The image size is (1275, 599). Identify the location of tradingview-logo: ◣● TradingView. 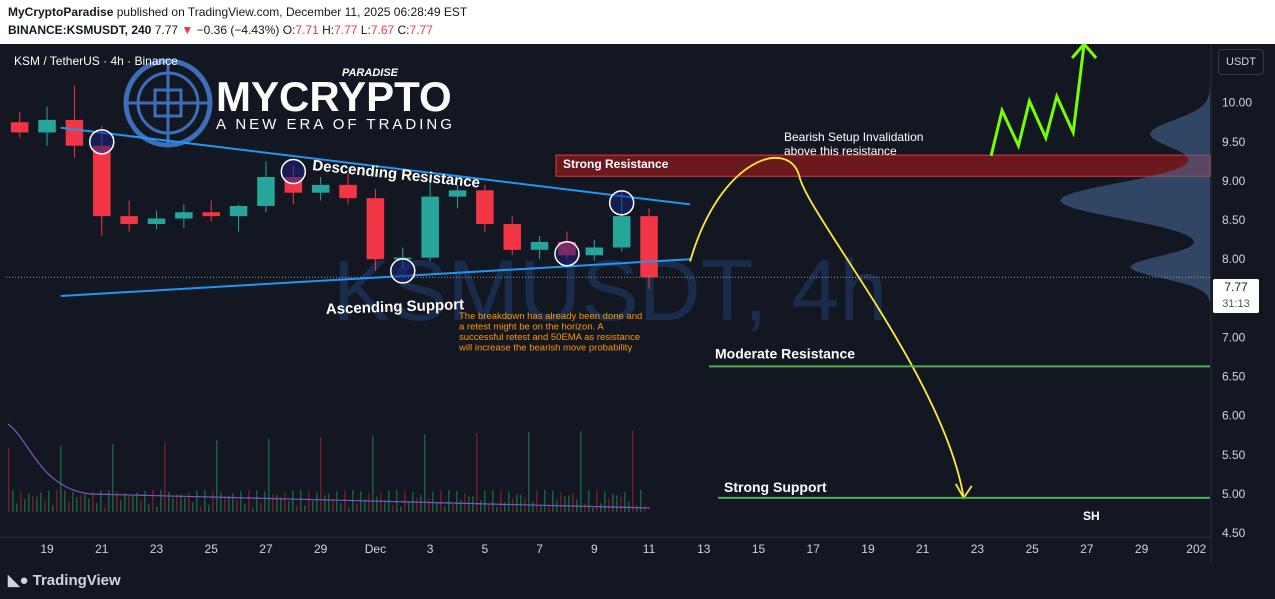
(64, 580).